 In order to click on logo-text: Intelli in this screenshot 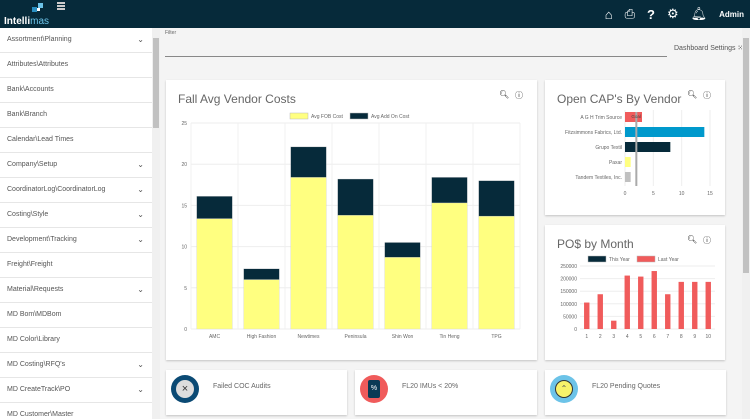, I will do `click(17, 21)`.